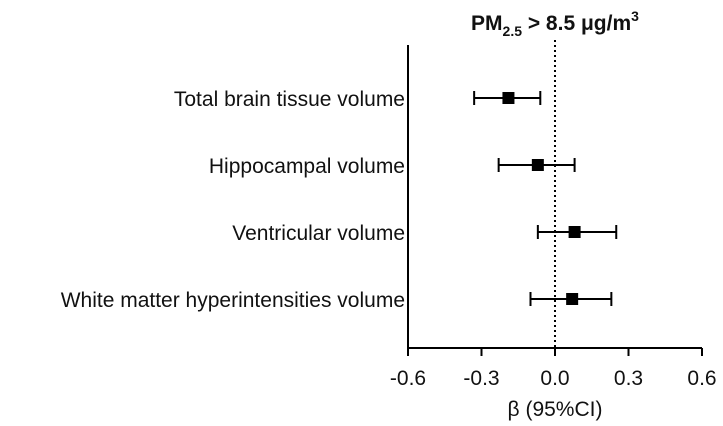 Image resolution: width=723 pixels, height=426 pixels. I want to click on x-tick-label: 0.6, so click(701, 378).